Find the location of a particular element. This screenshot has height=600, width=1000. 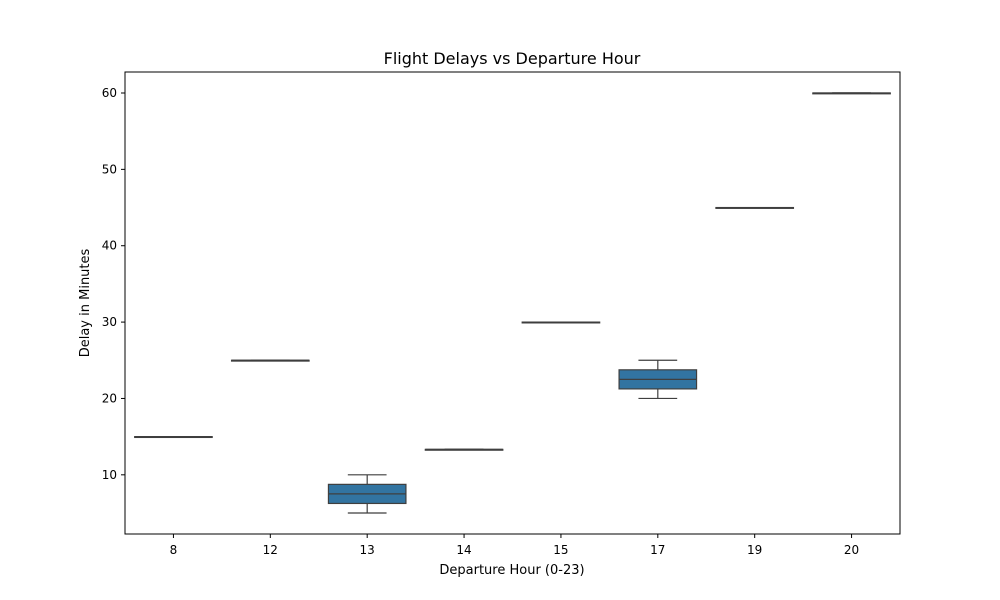

chart-title: Flight Delays vs Departure Hour is located at coordinates (512, 58).